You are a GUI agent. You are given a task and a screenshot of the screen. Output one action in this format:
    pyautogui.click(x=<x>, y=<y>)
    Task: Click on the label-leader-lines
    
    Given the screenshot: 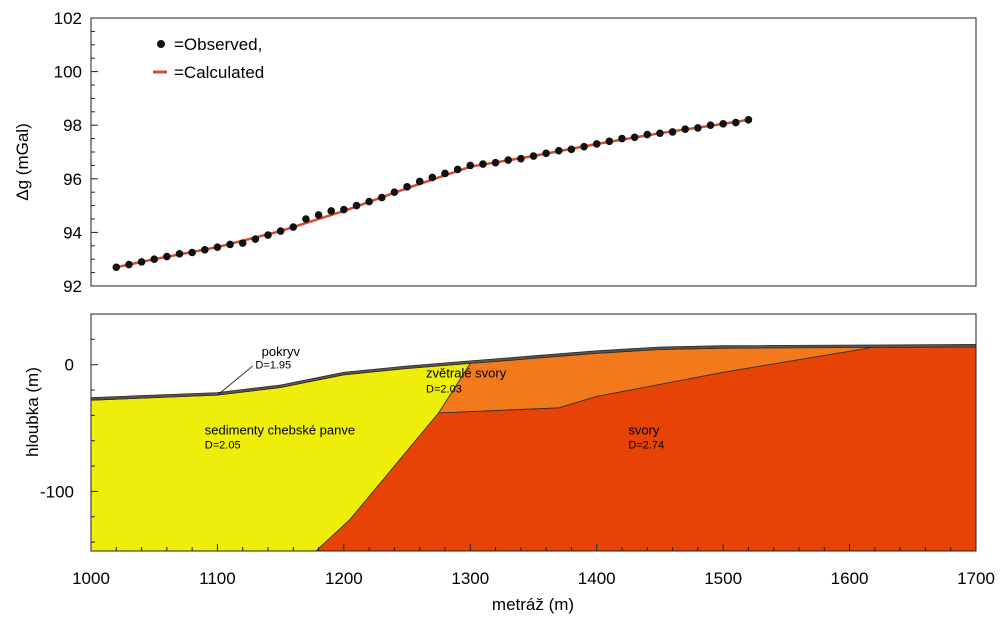 What is the action you would take?
    pyautogui.click(x=235, y=380)
    